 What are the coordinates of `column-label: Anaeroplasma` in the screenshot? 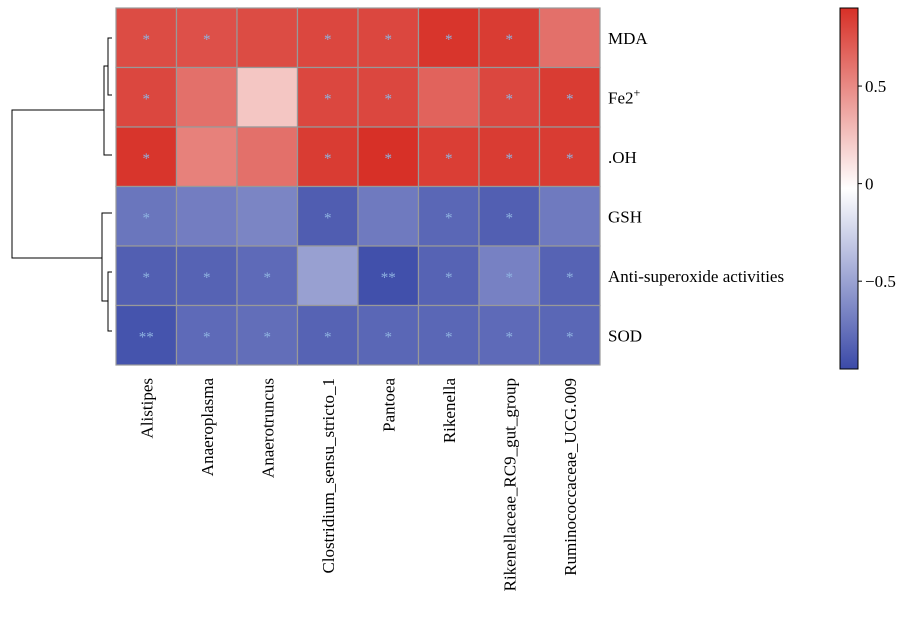 It's located at (207, 427).